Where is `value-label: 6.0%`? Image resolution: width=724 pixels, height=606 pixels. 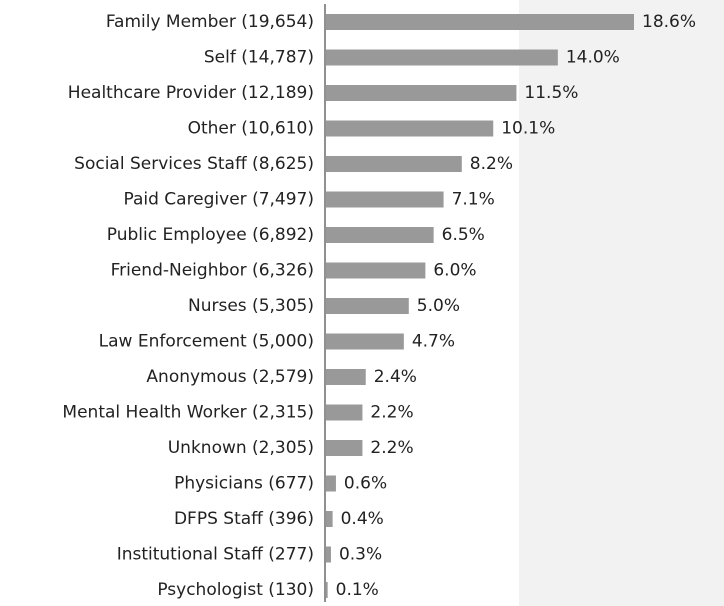 value-label: 6.0% is located at coordinates (454, 271).